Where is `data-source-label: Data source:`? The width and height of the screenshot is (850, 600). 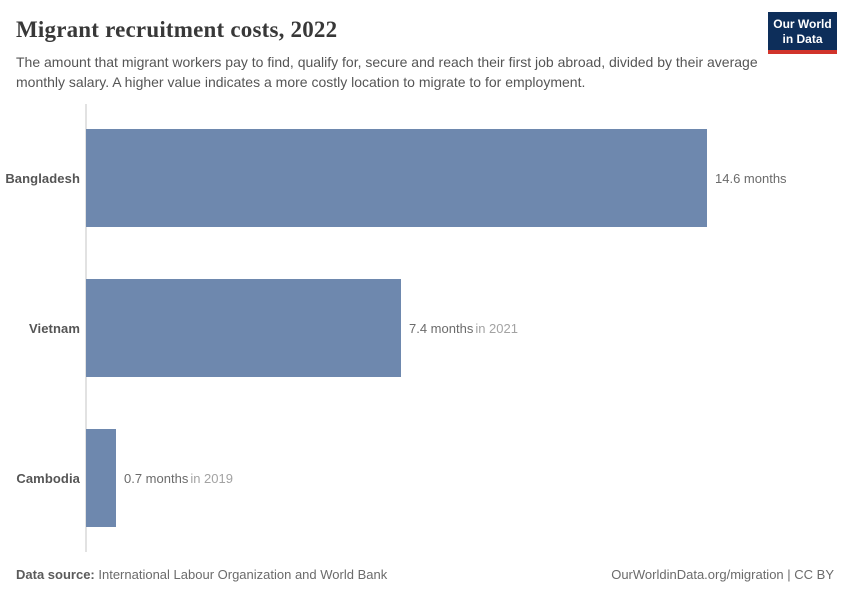 data-source-label: Data source: is located at coordinates (55, 574).